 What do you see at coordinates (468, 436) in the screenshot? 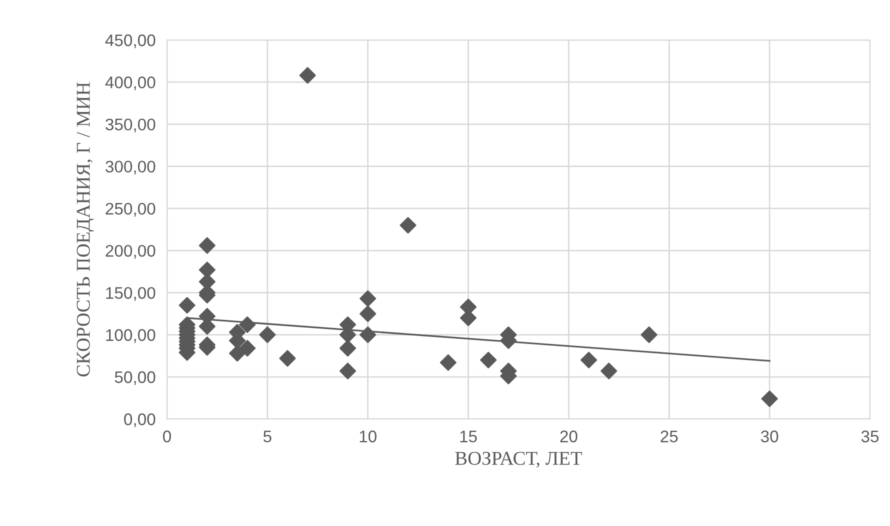
I see `x-tick-label: 15` at bounding box center [468, 436].